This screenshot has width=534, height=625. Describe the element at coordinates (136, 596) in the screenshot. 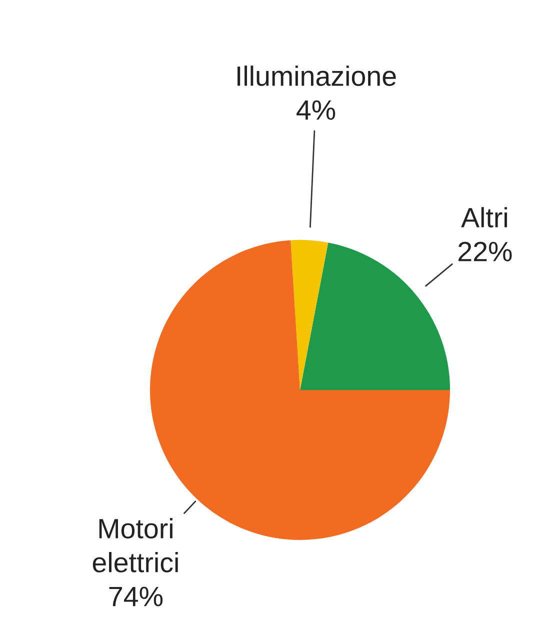

I see `data-label: 74%` at that location.